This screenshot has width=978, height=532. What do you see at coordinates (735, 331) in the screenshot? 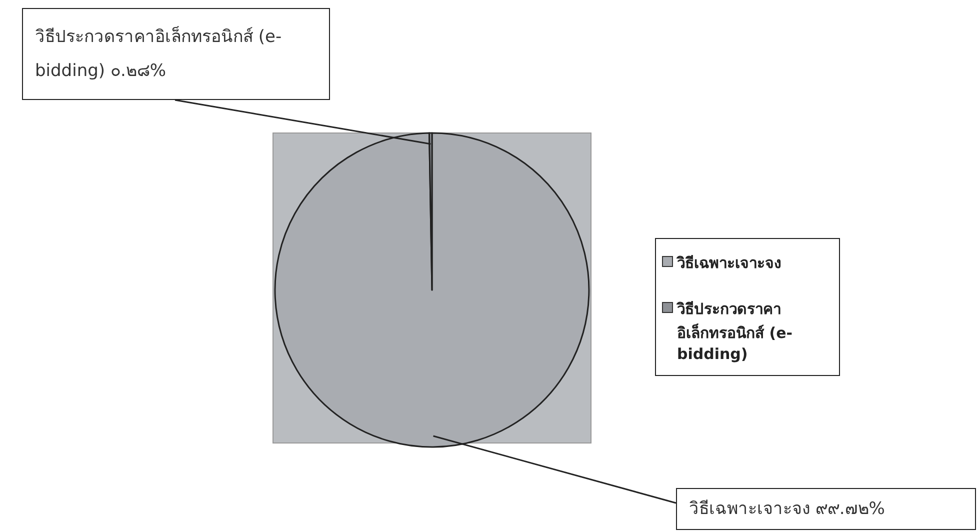
I see `legend-label: วิธีประกวดราคาอิเล็กทรอนิกส์ (e-bidding)` at bounding box center [735, 331].